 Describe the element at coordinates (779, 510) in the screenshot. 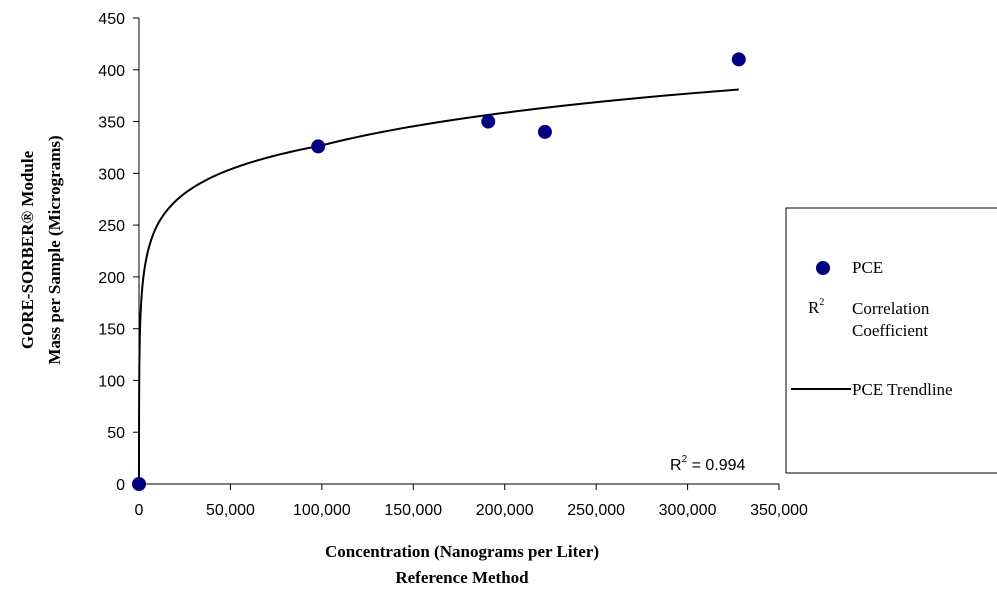

I see `x-tick-label: 350,000` at that location.